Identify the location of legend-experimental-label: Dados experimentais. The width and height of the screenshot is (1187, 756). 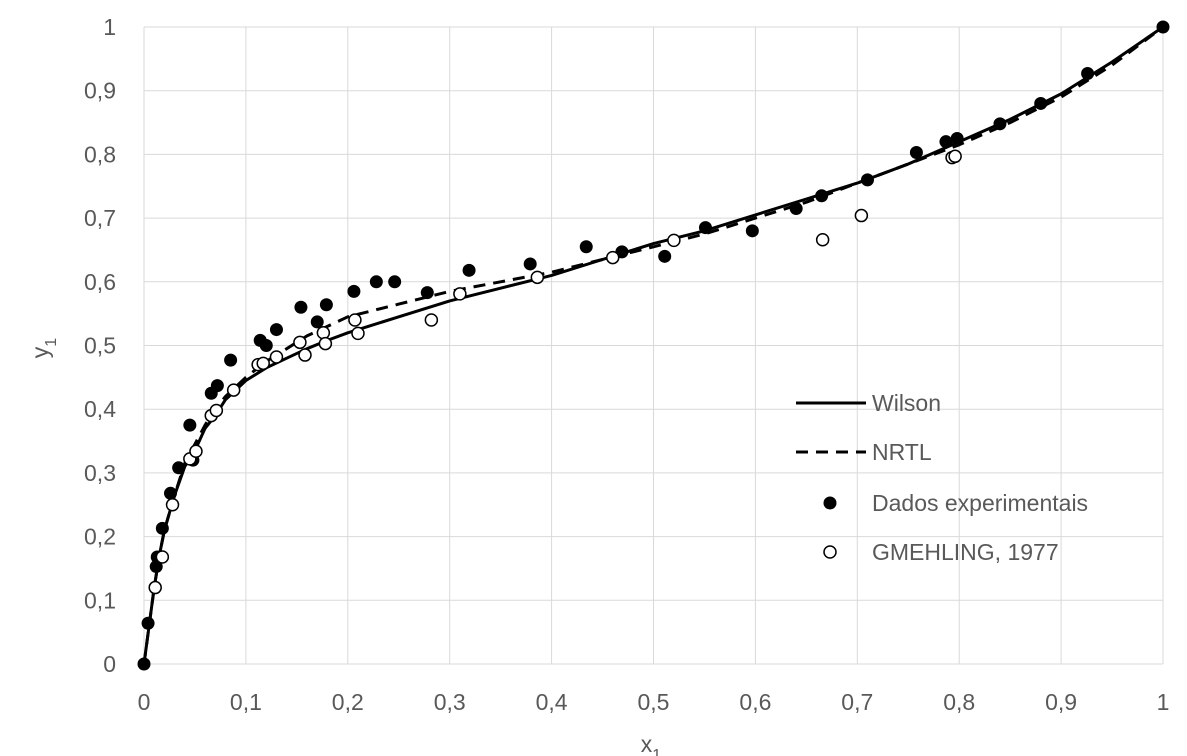
(980, 503).